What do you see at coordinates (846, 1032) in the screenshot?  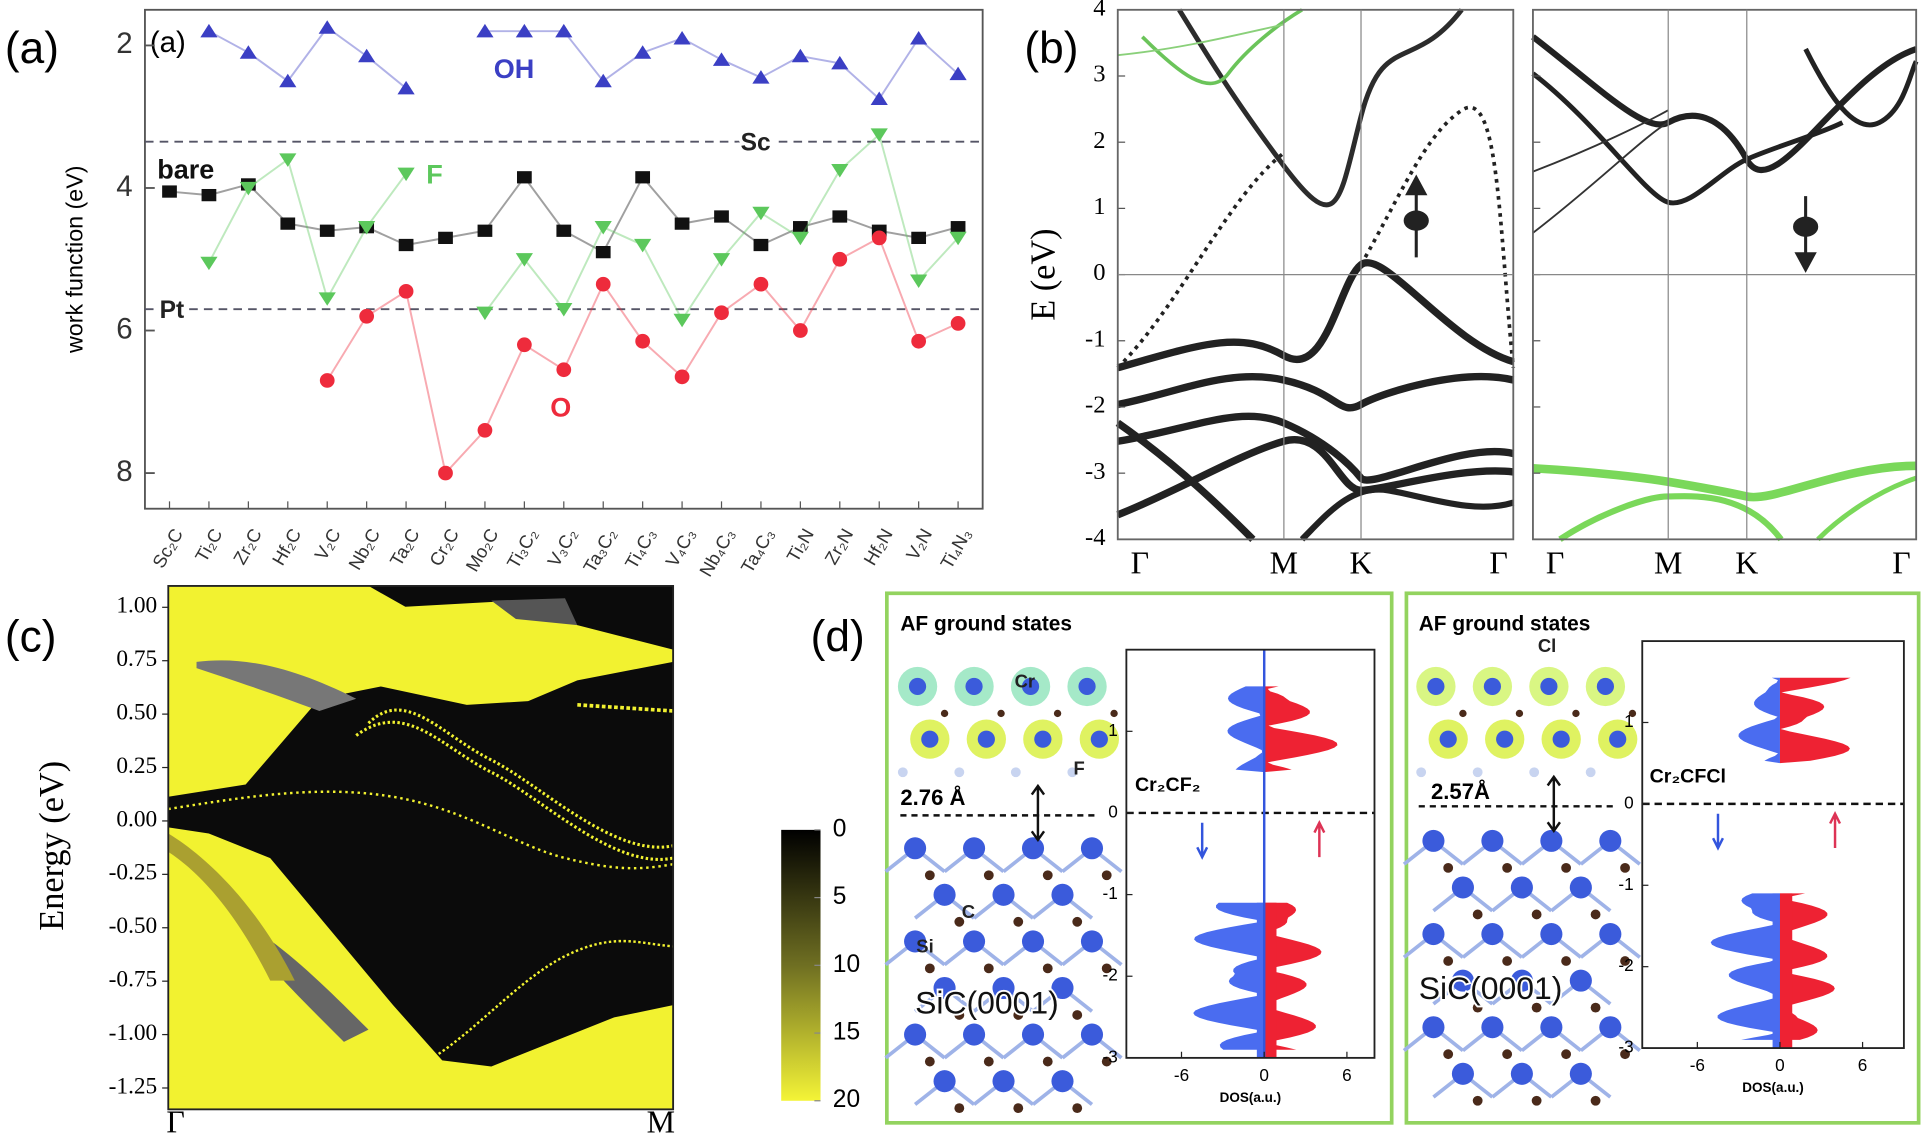 I see `colorbar-tick-label: 15` at bounding box center [846, 1032].